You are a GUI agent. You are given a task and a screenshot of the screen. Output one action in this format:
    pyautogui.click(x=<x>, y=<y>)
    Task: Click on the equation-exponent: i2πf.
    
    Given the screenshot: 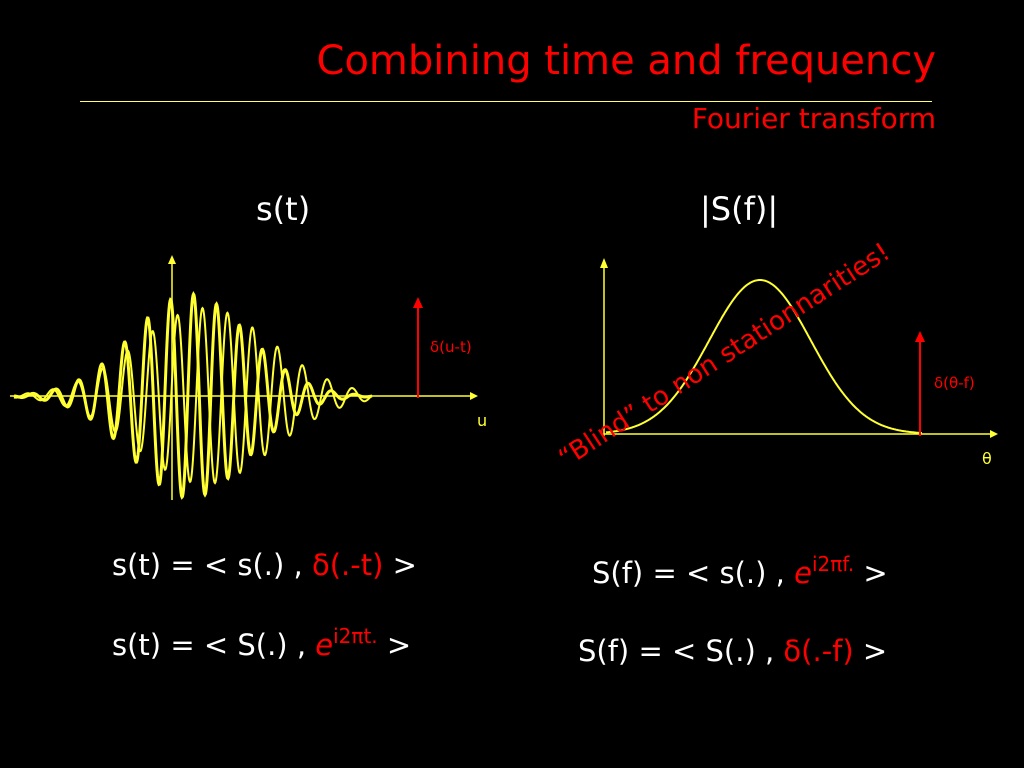 What is the action you would take?
    pyautogui.click(x=833, y=564)
    